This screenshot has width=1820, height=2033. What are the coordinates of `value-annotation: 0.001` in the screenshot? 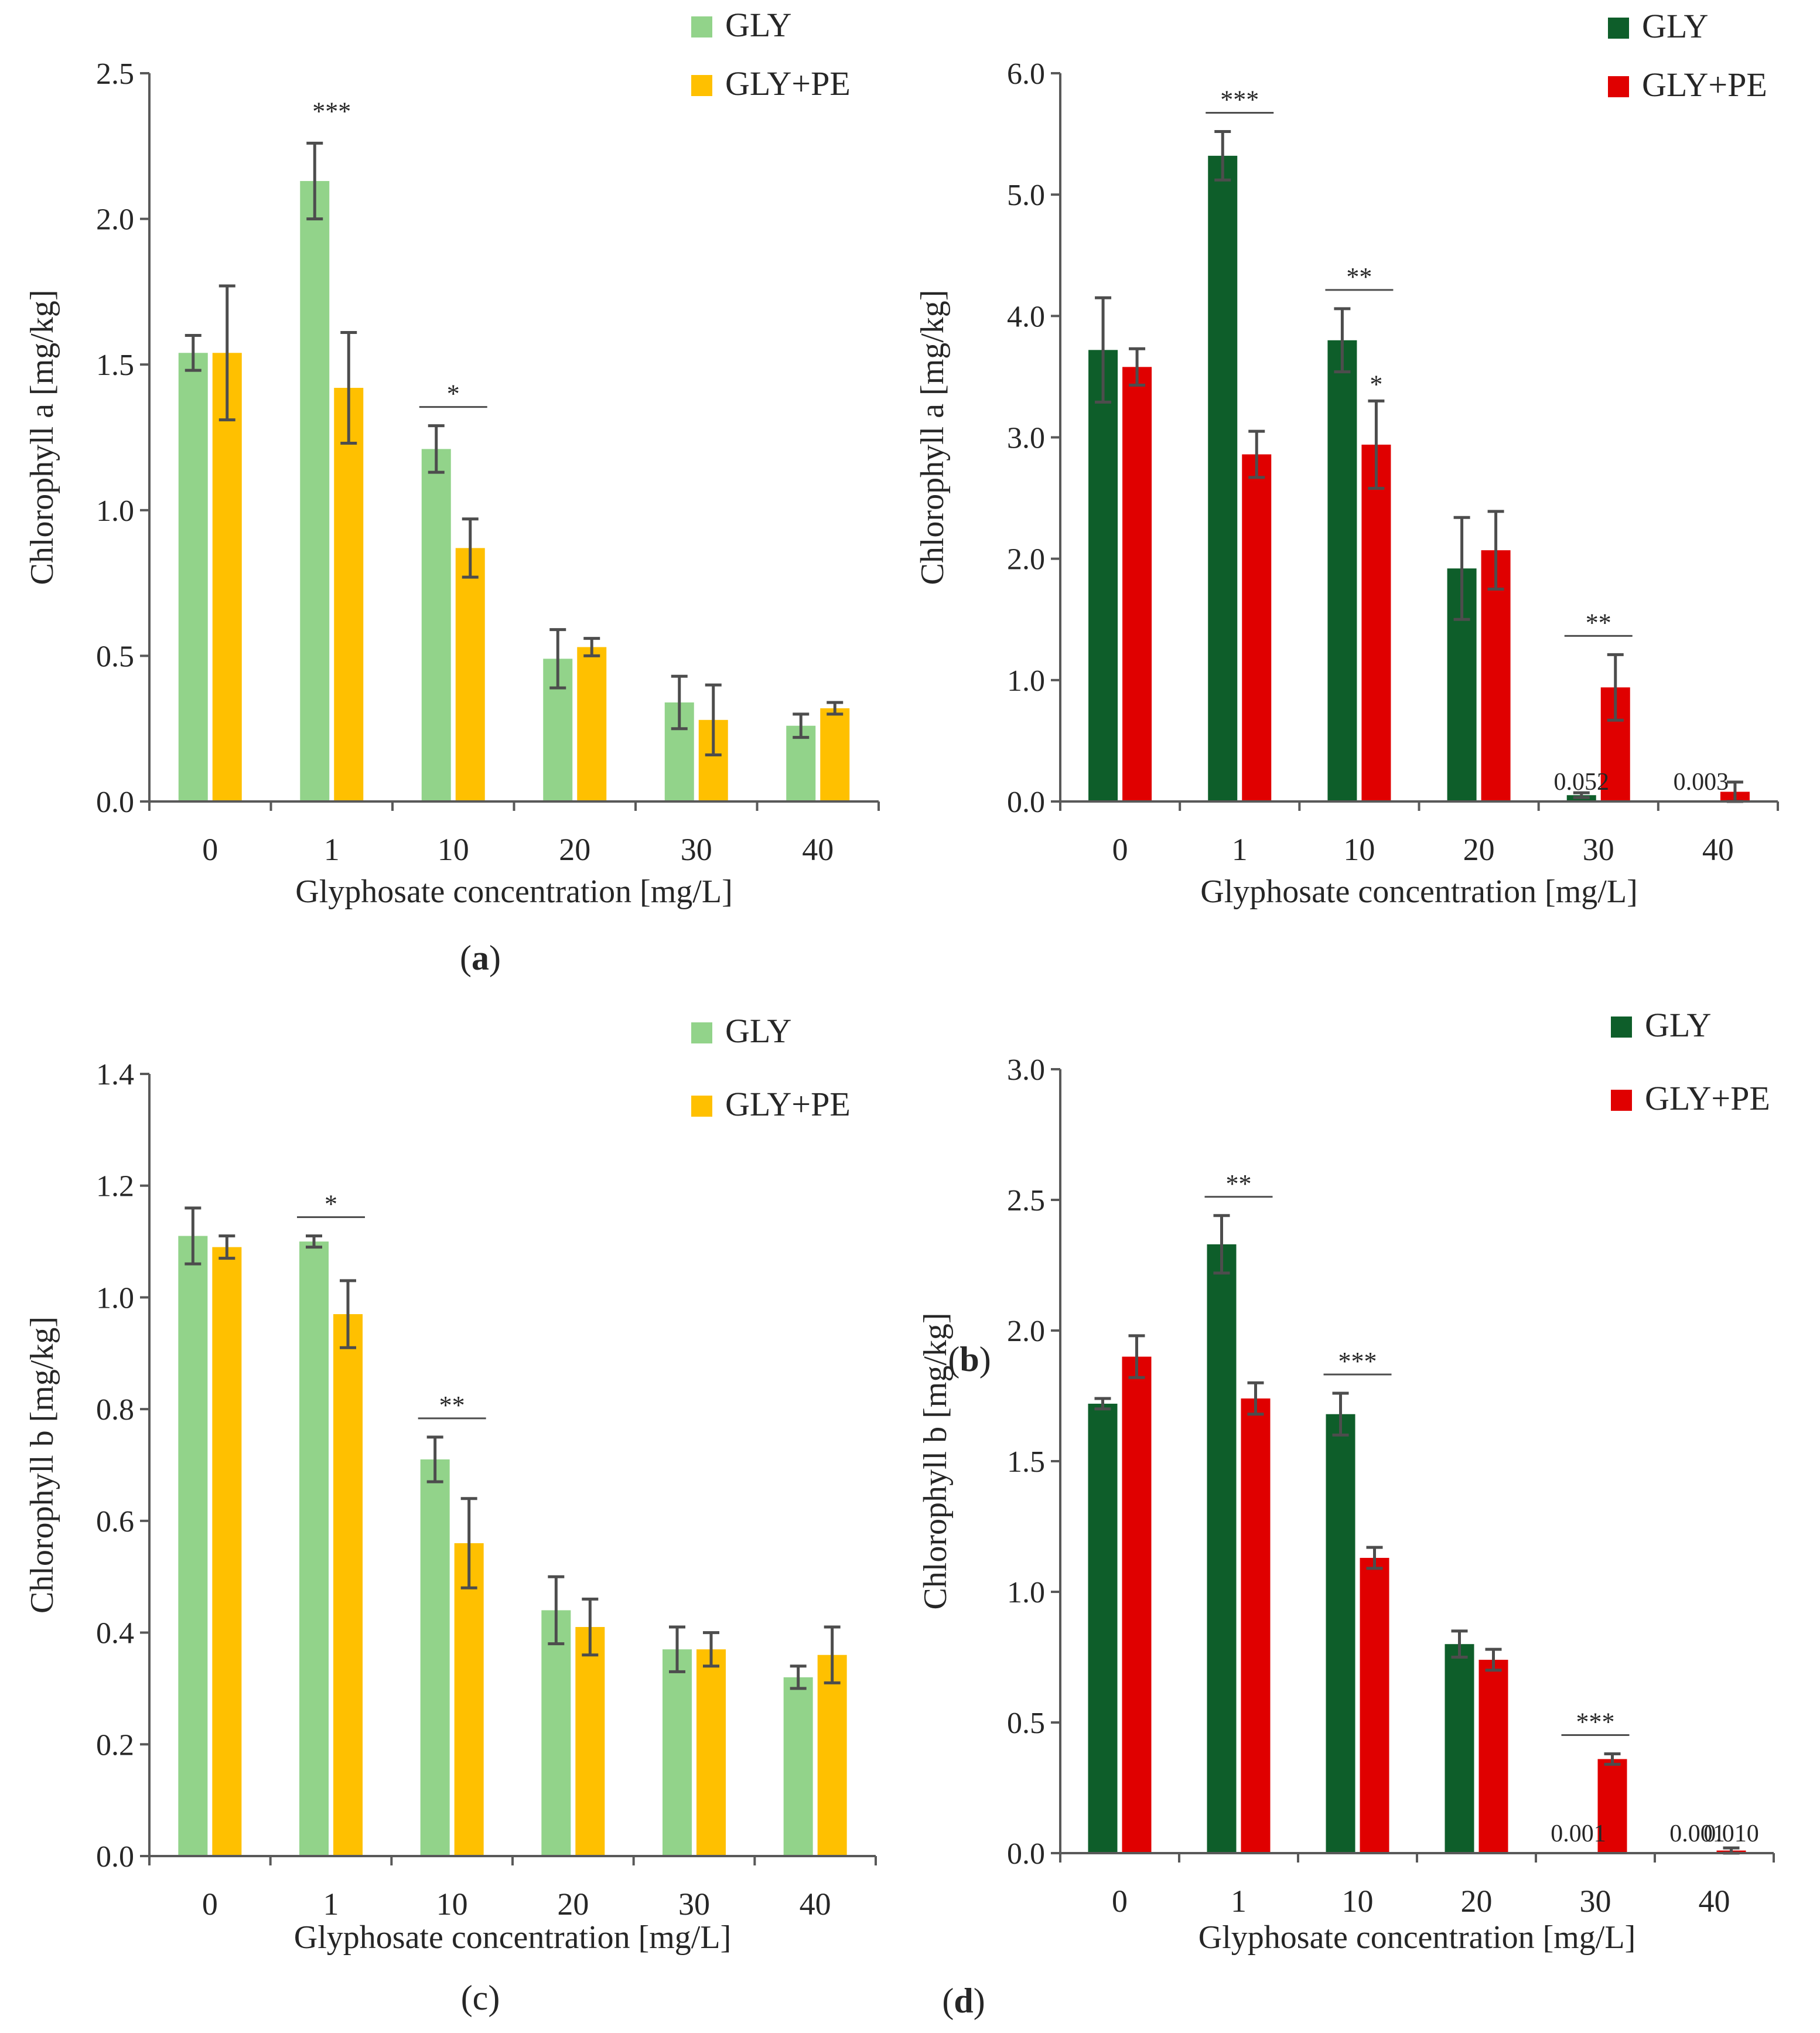 It's located at (1697, 1833).